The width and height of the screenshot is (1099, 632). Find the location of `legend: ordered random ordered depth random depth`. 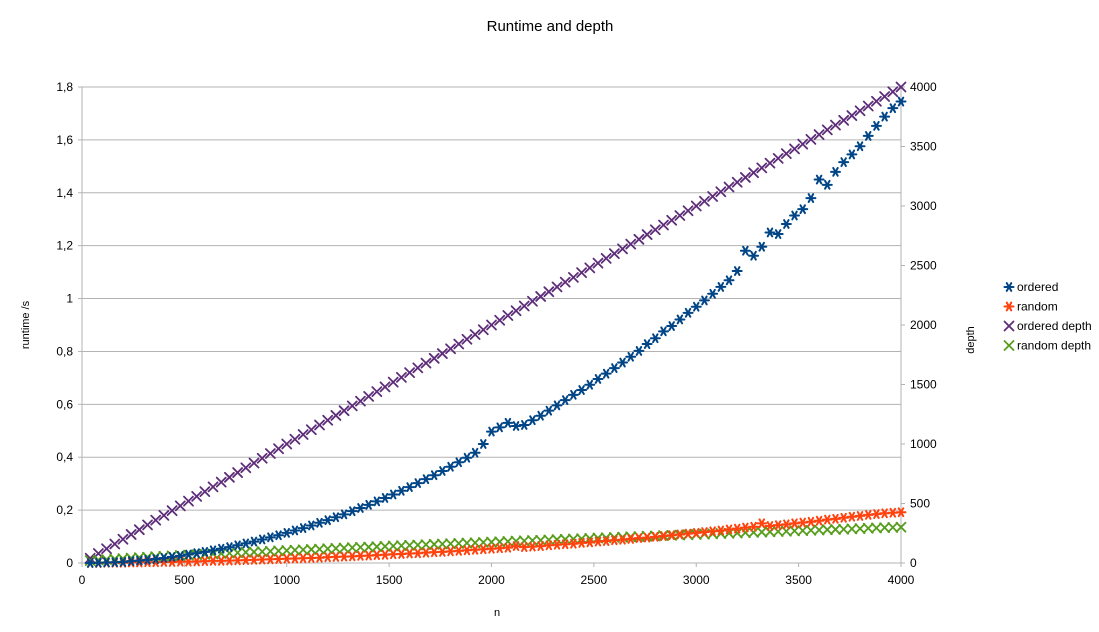

legend: ordered random ordered depth random depth is located at coordinates (1047, 316).